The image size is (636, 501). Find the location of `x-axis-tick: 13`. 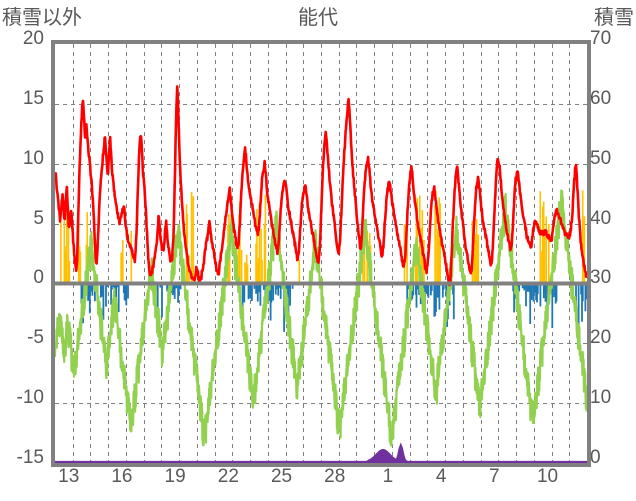

x-axis-tick: 13 is located at coordinates (69, 476).